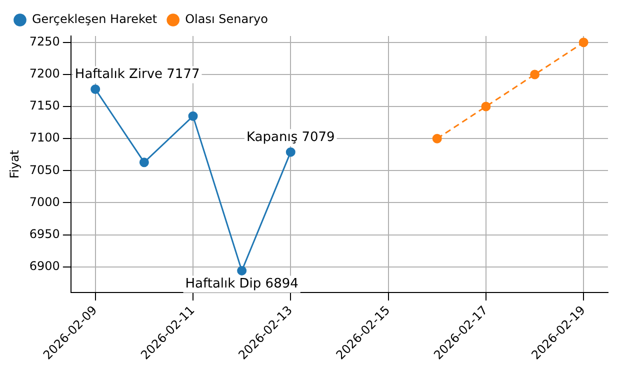 The width and height of the screenshot is (628, 366). Describe the element at coordinates (44, 265) in the screenshot. I see `y-tick-label: 6900` at that location.